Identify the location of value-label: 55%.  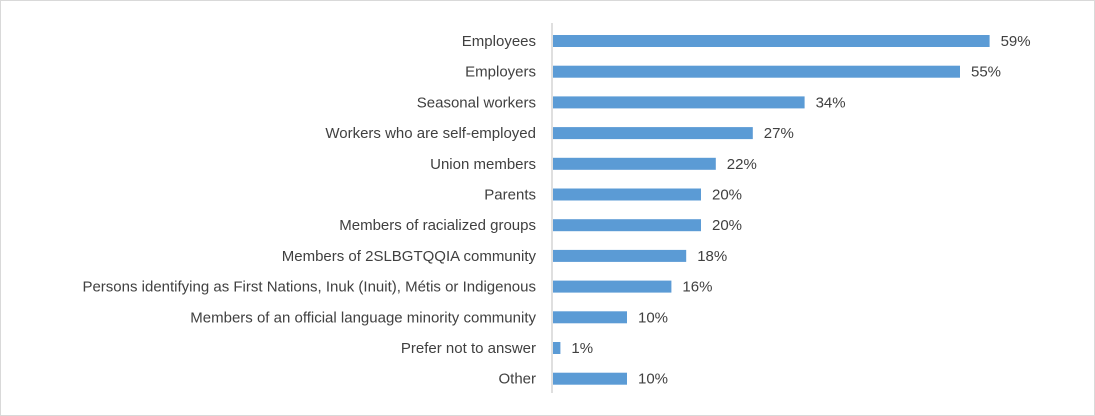
(986, 72).